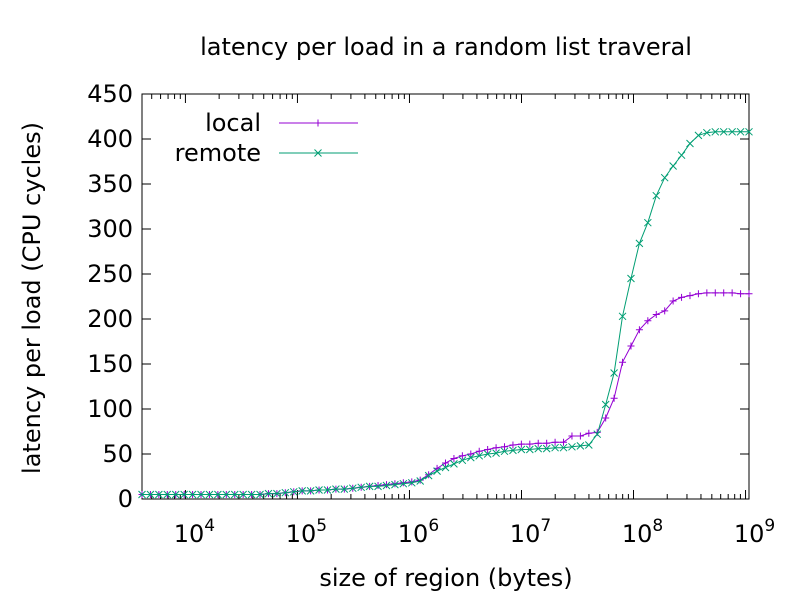 The width and height of the screenshot is (800, 600). What do you see at coordinates (110, 274) in the screenshot?
I see `y-tick-label: 250` at bounding box center [110, 274].